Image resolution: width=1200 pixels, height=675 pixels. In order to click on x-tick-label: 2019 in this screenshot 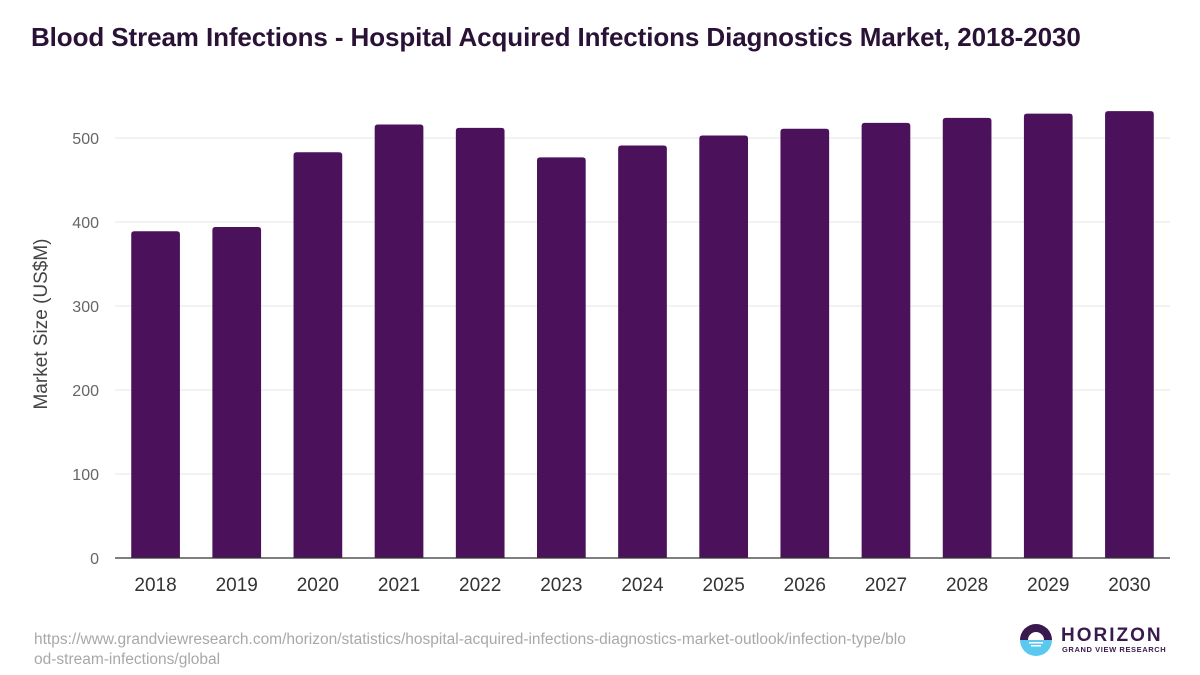, I will do `click(237, 585)`.